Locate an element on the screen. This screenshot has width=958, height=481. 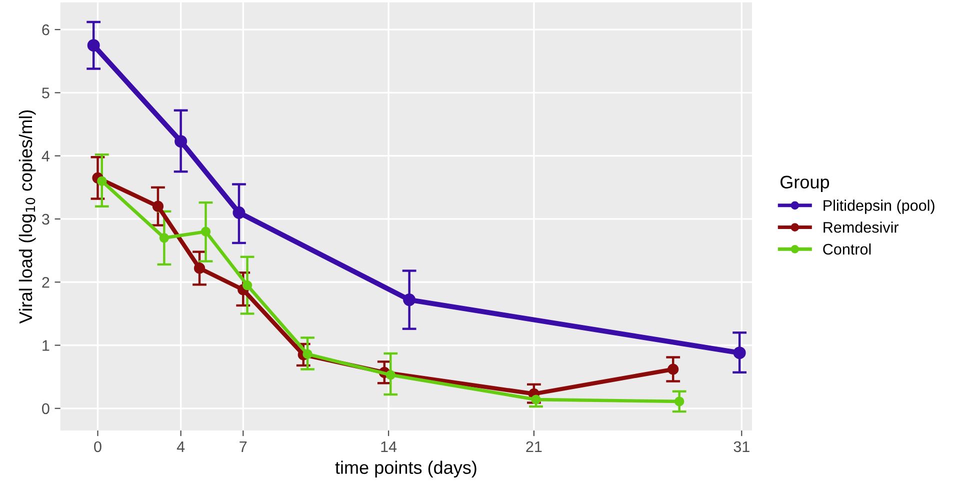
x-tick-label: 14 is located at coordinates (389, 446).